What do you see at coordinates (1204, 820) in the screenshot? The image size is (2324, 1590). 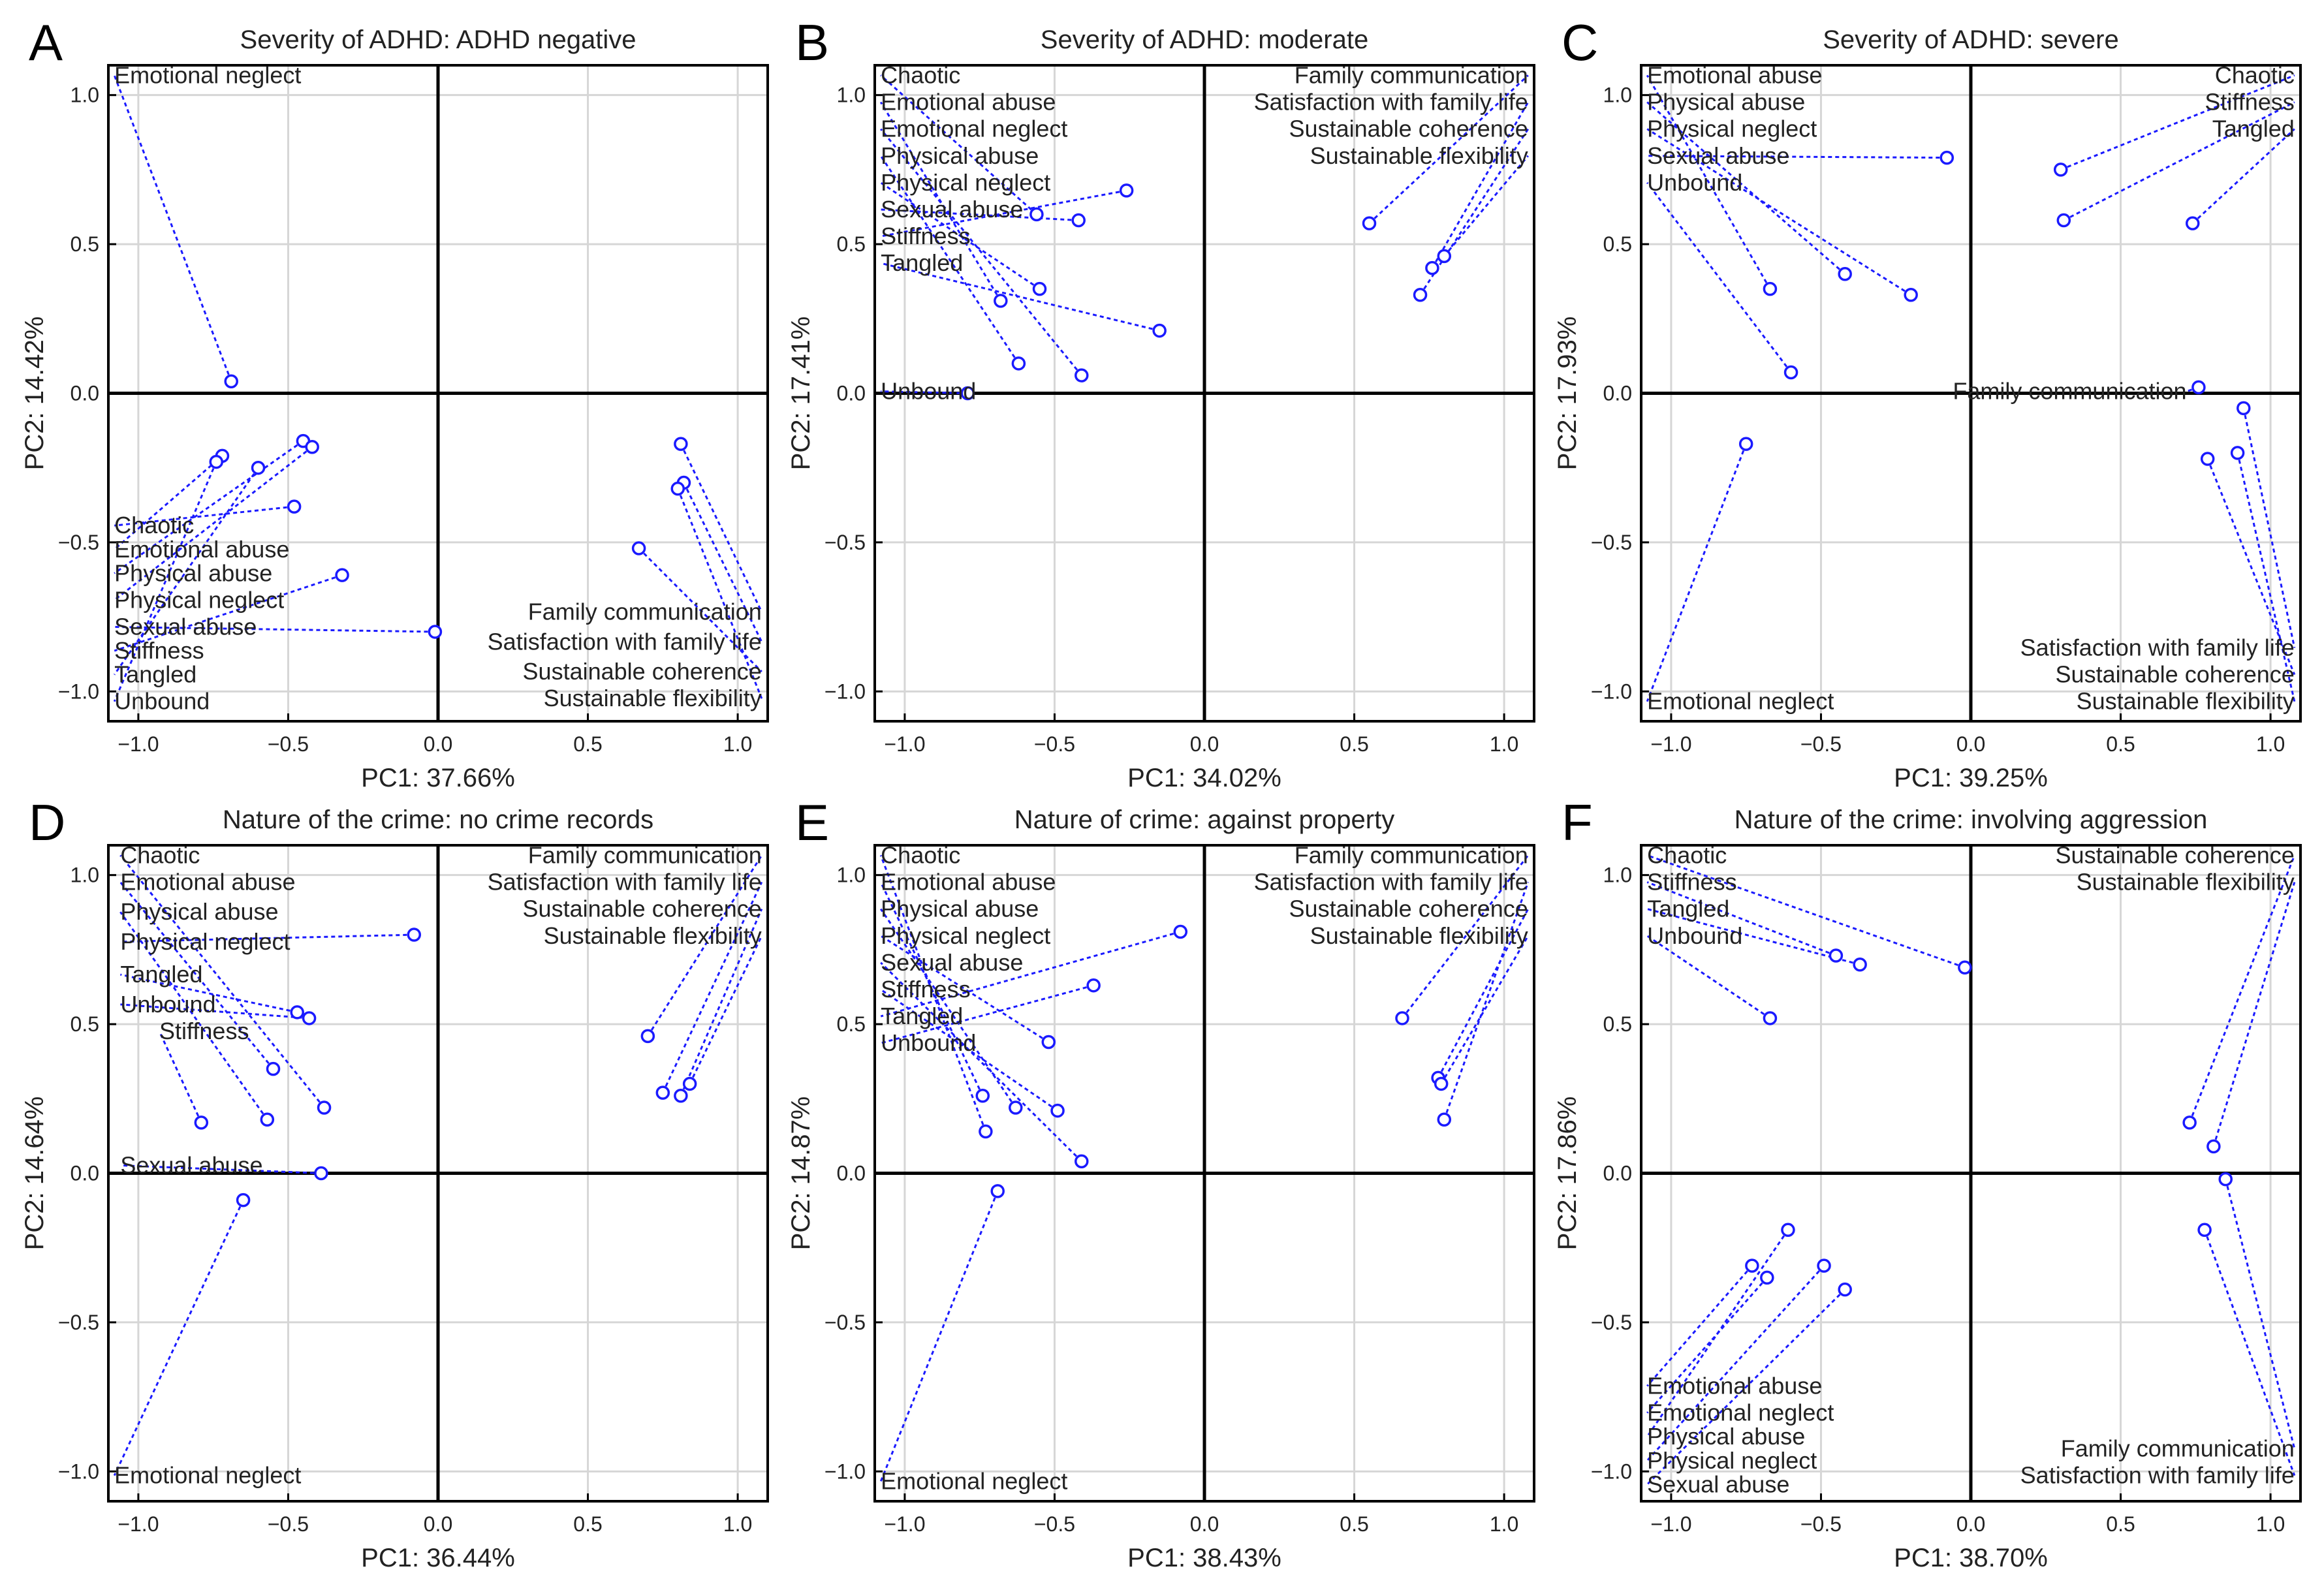 I see `chart-title: Nature of crime: against property` at bounding box center [1204, 820].